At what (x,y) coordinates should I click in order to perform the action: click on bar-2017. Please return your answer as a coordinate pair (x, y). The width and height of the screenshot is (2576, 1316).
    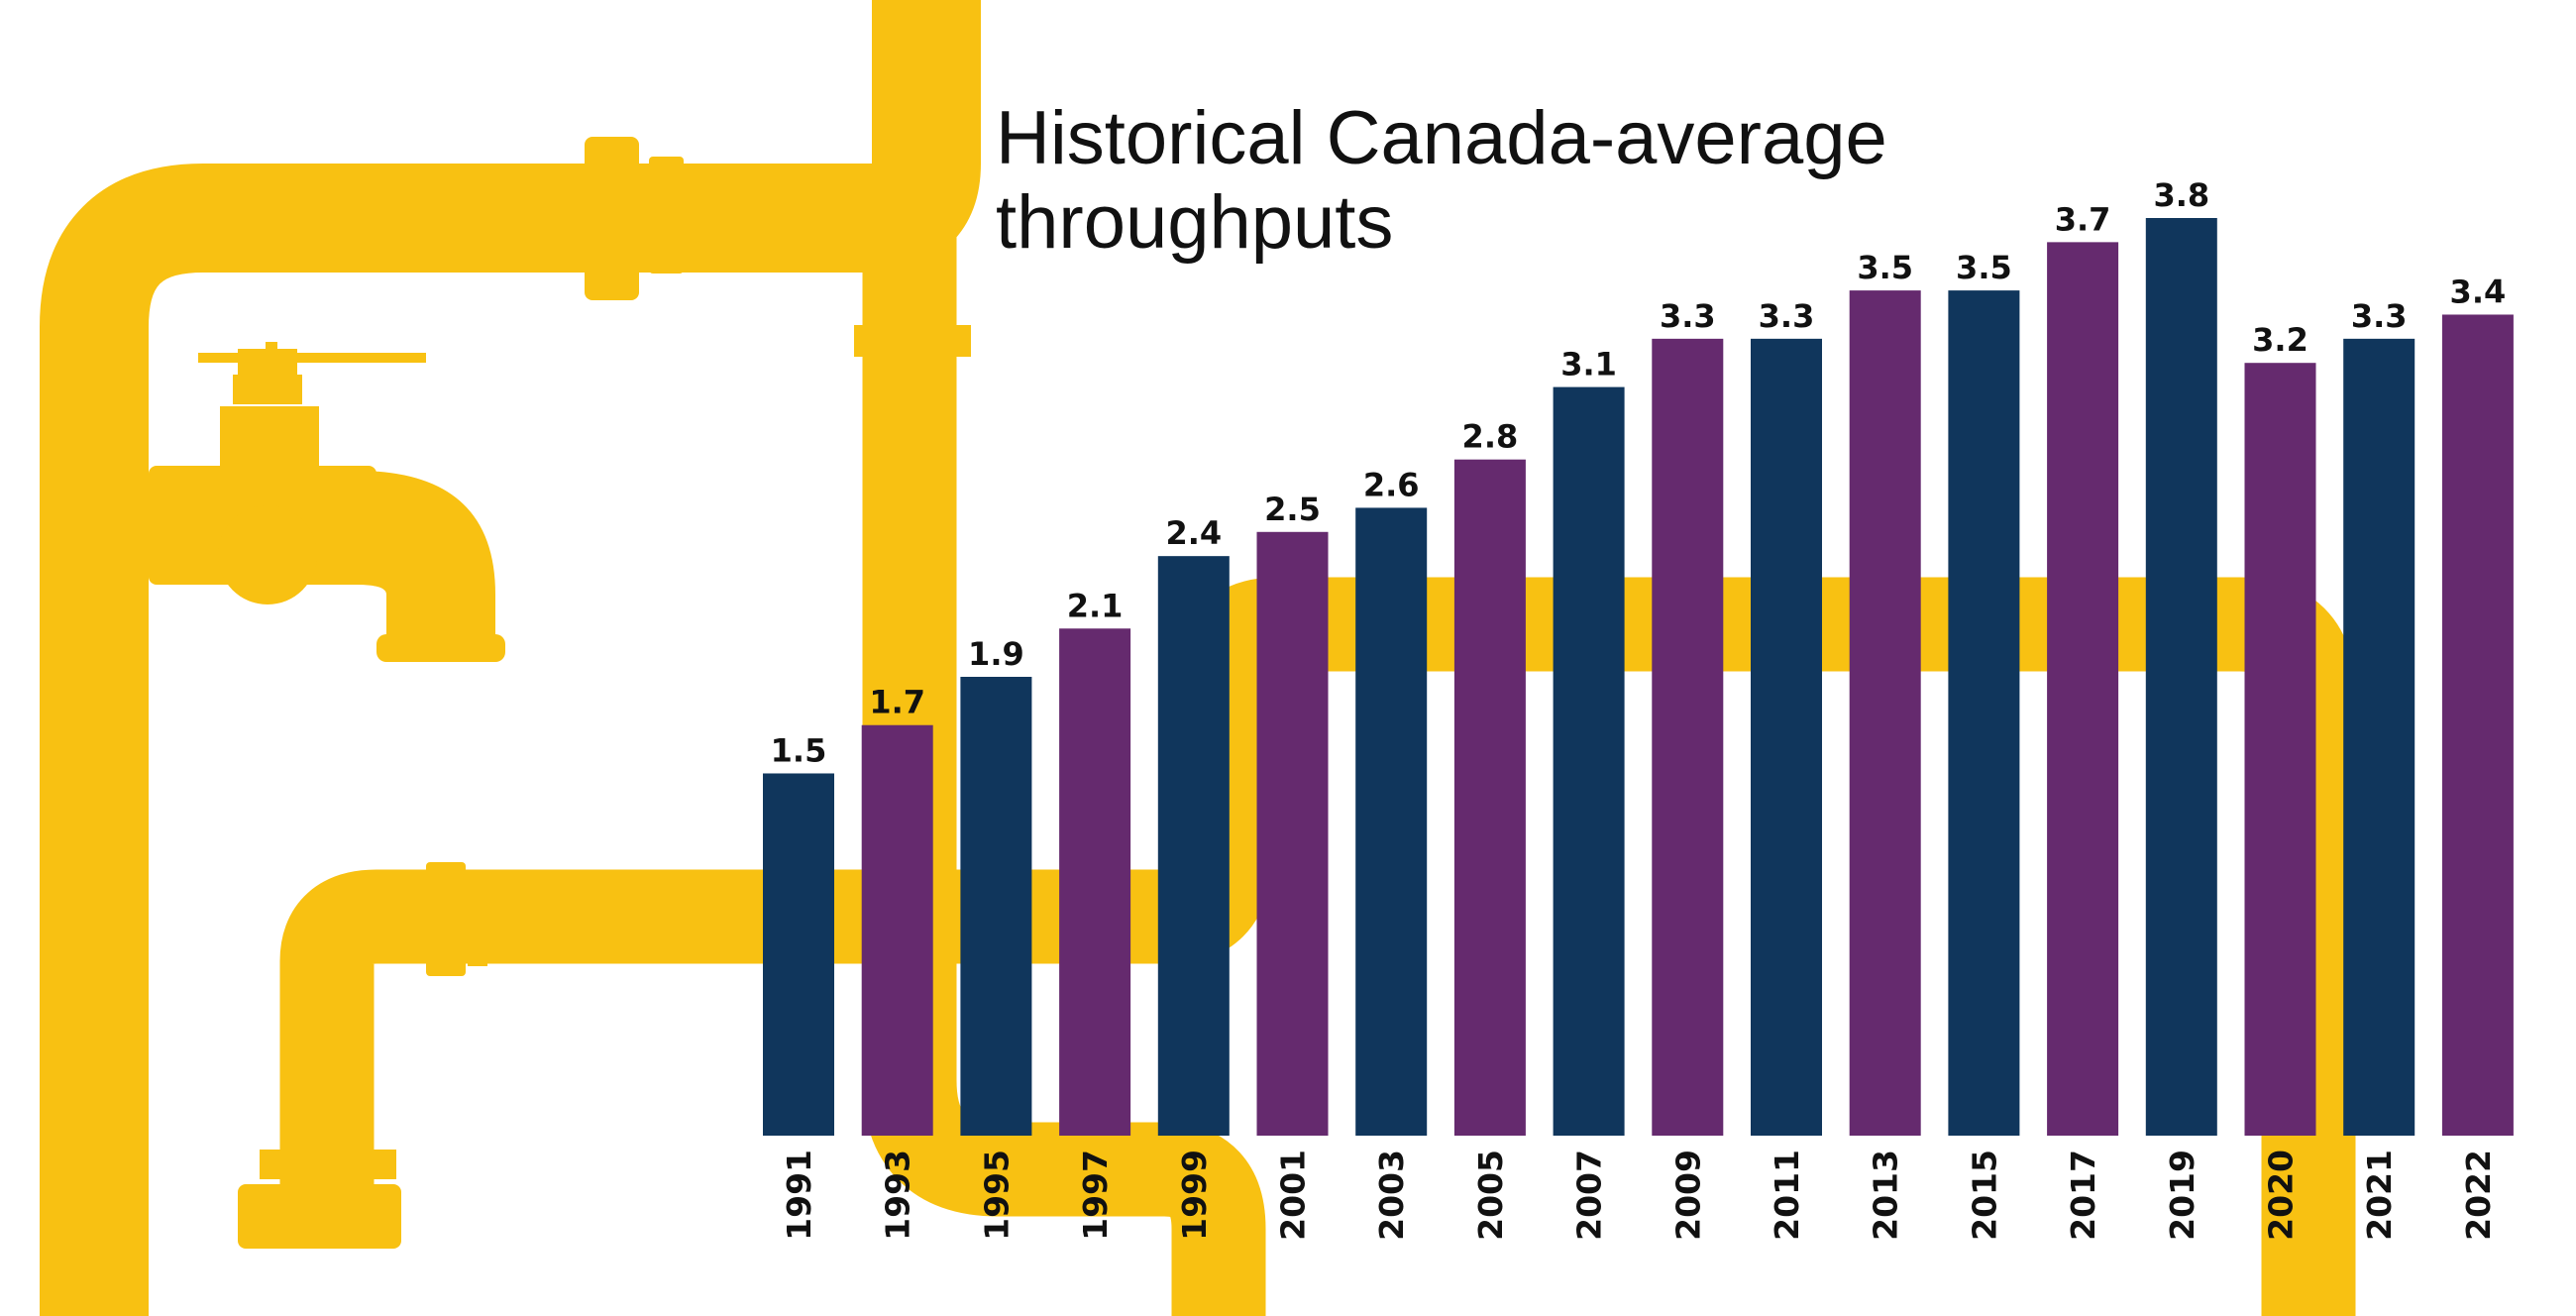
    Looking at the image, I should click on (2083, 689).